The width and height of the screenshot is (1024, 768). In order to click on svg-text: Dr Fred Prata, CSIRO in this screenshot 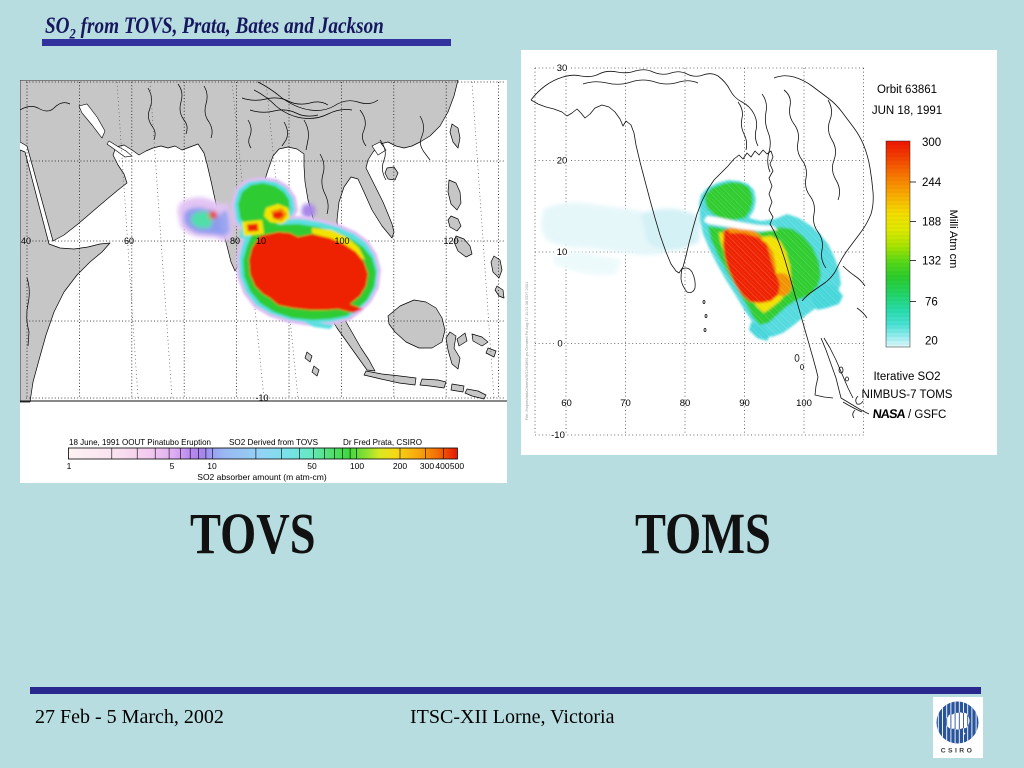, I will do `click(382, 442)`.